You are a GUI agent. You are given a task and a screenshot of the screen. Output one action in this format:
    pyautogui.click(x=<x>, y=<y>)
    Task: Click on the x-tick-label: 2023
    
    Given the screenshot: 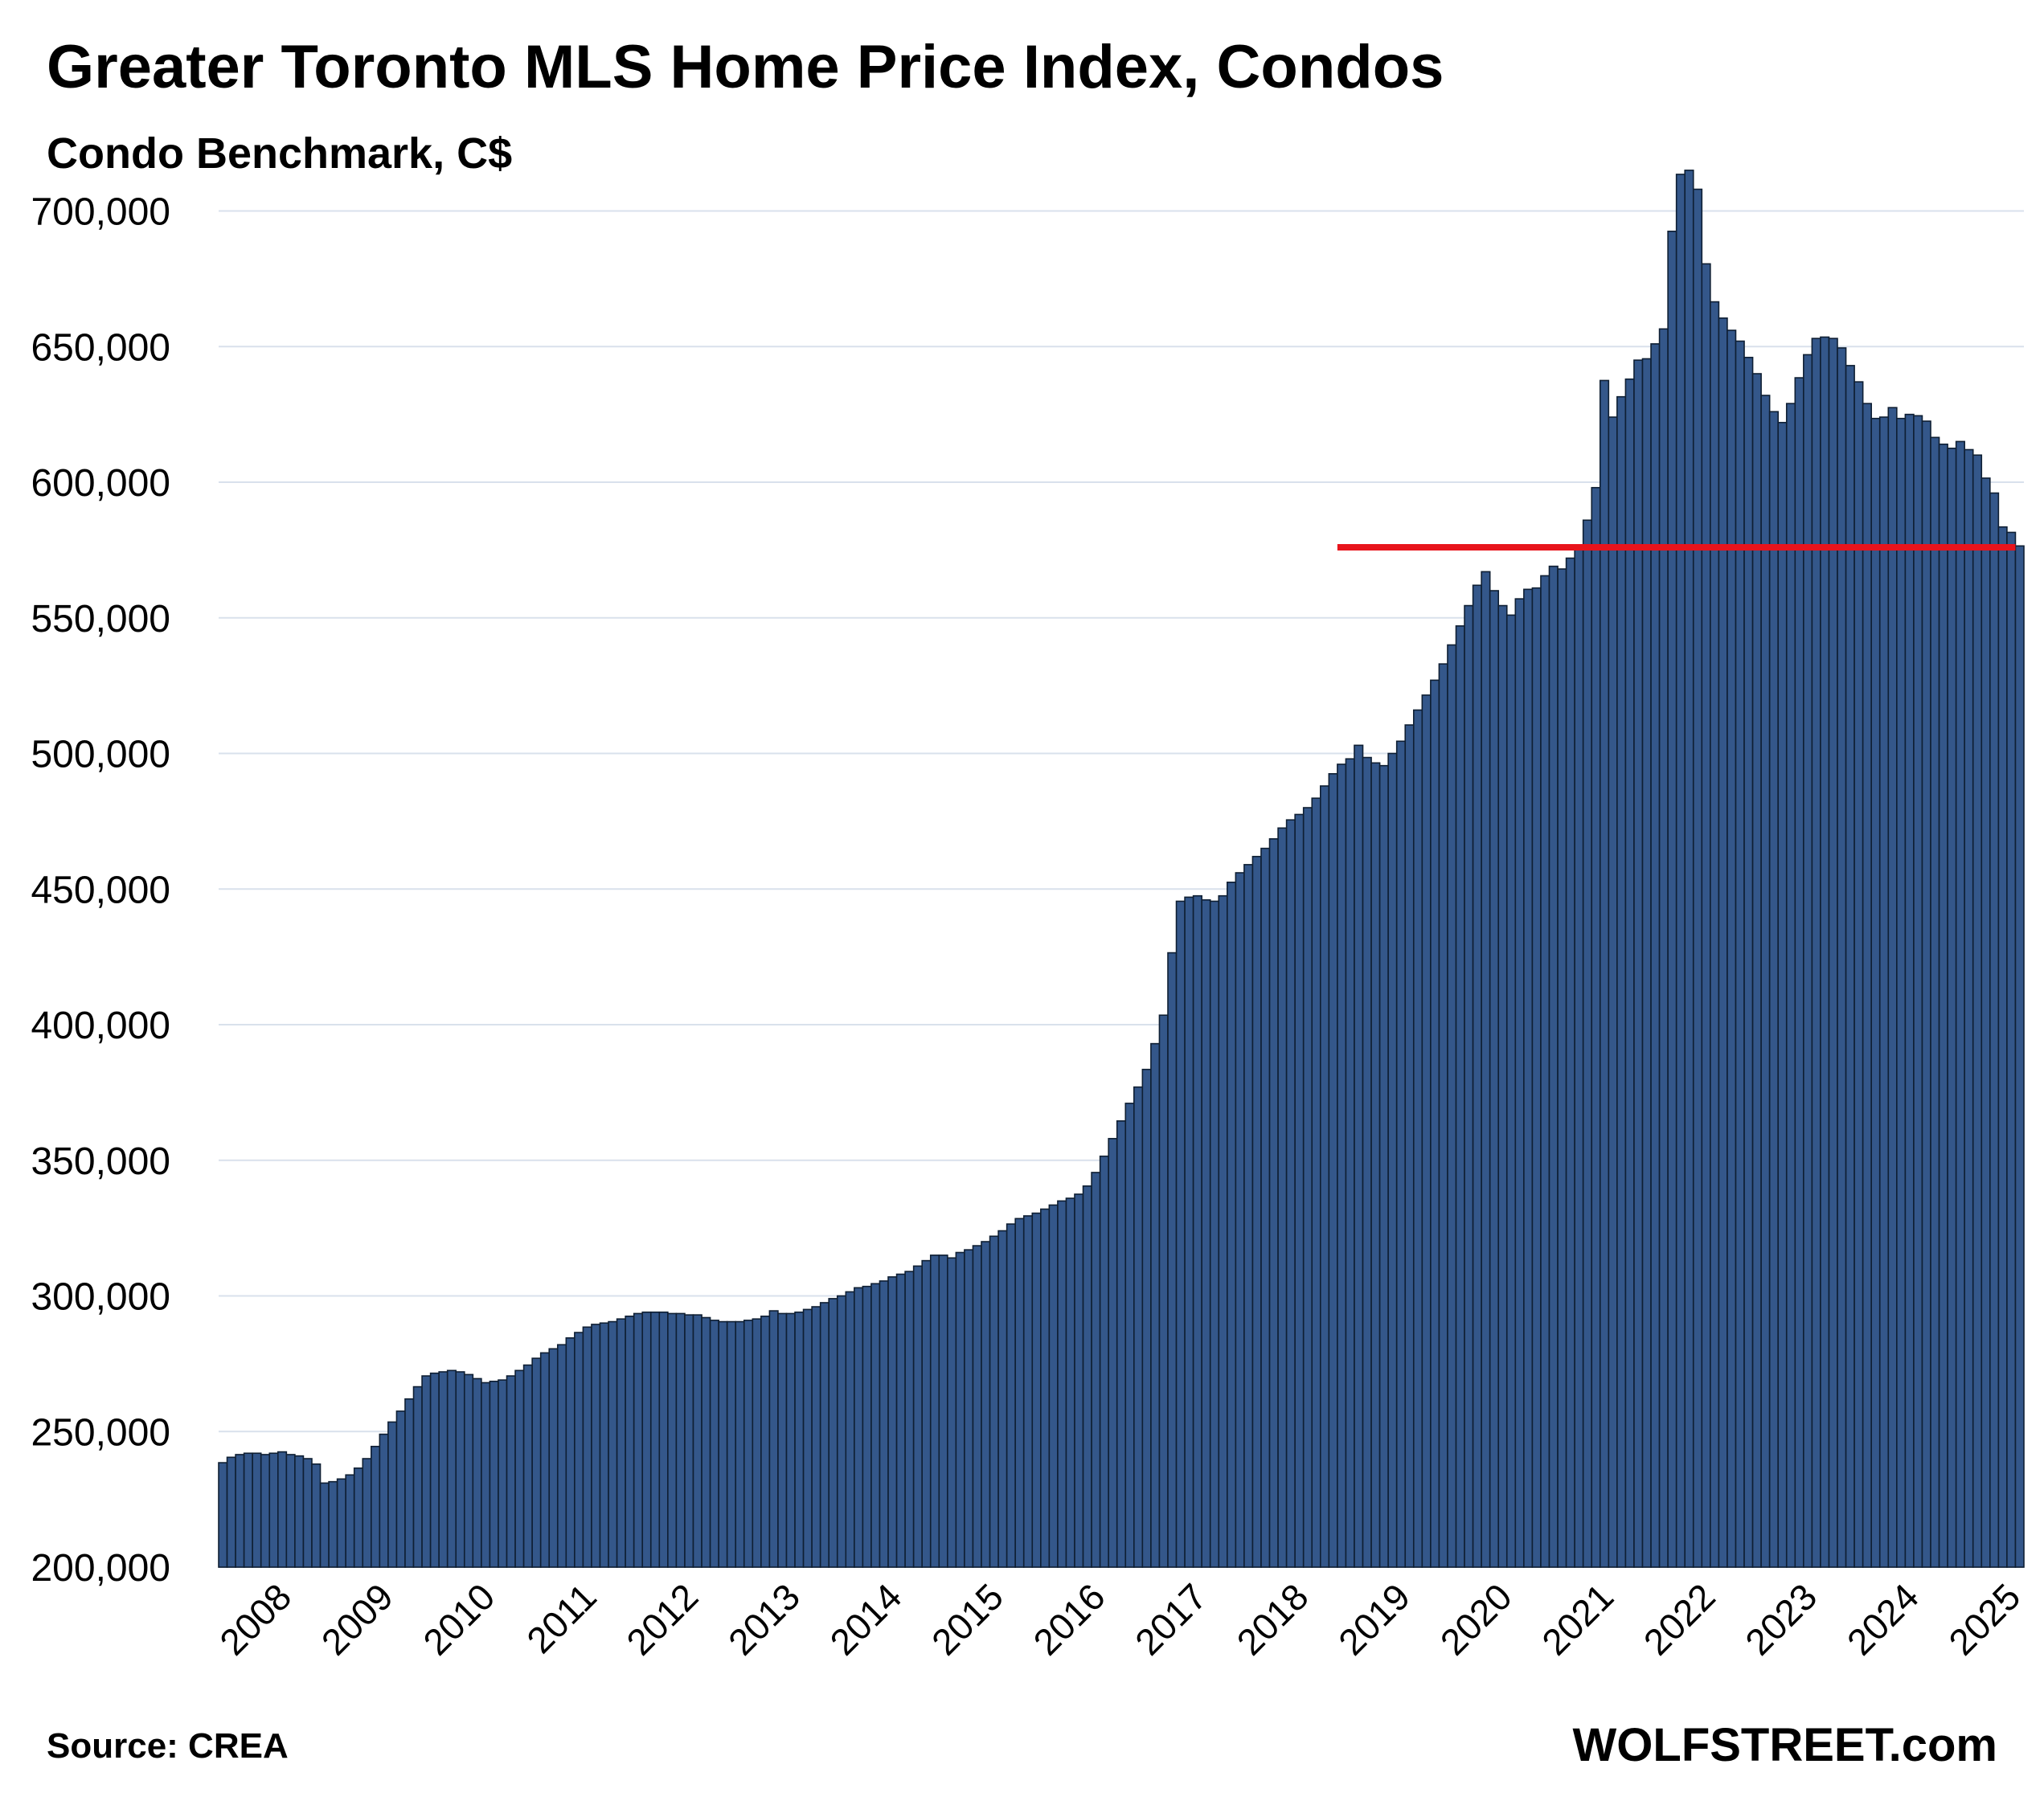 What is the action you would take?
    pyautogui.click(x=1781, y=1619)
    